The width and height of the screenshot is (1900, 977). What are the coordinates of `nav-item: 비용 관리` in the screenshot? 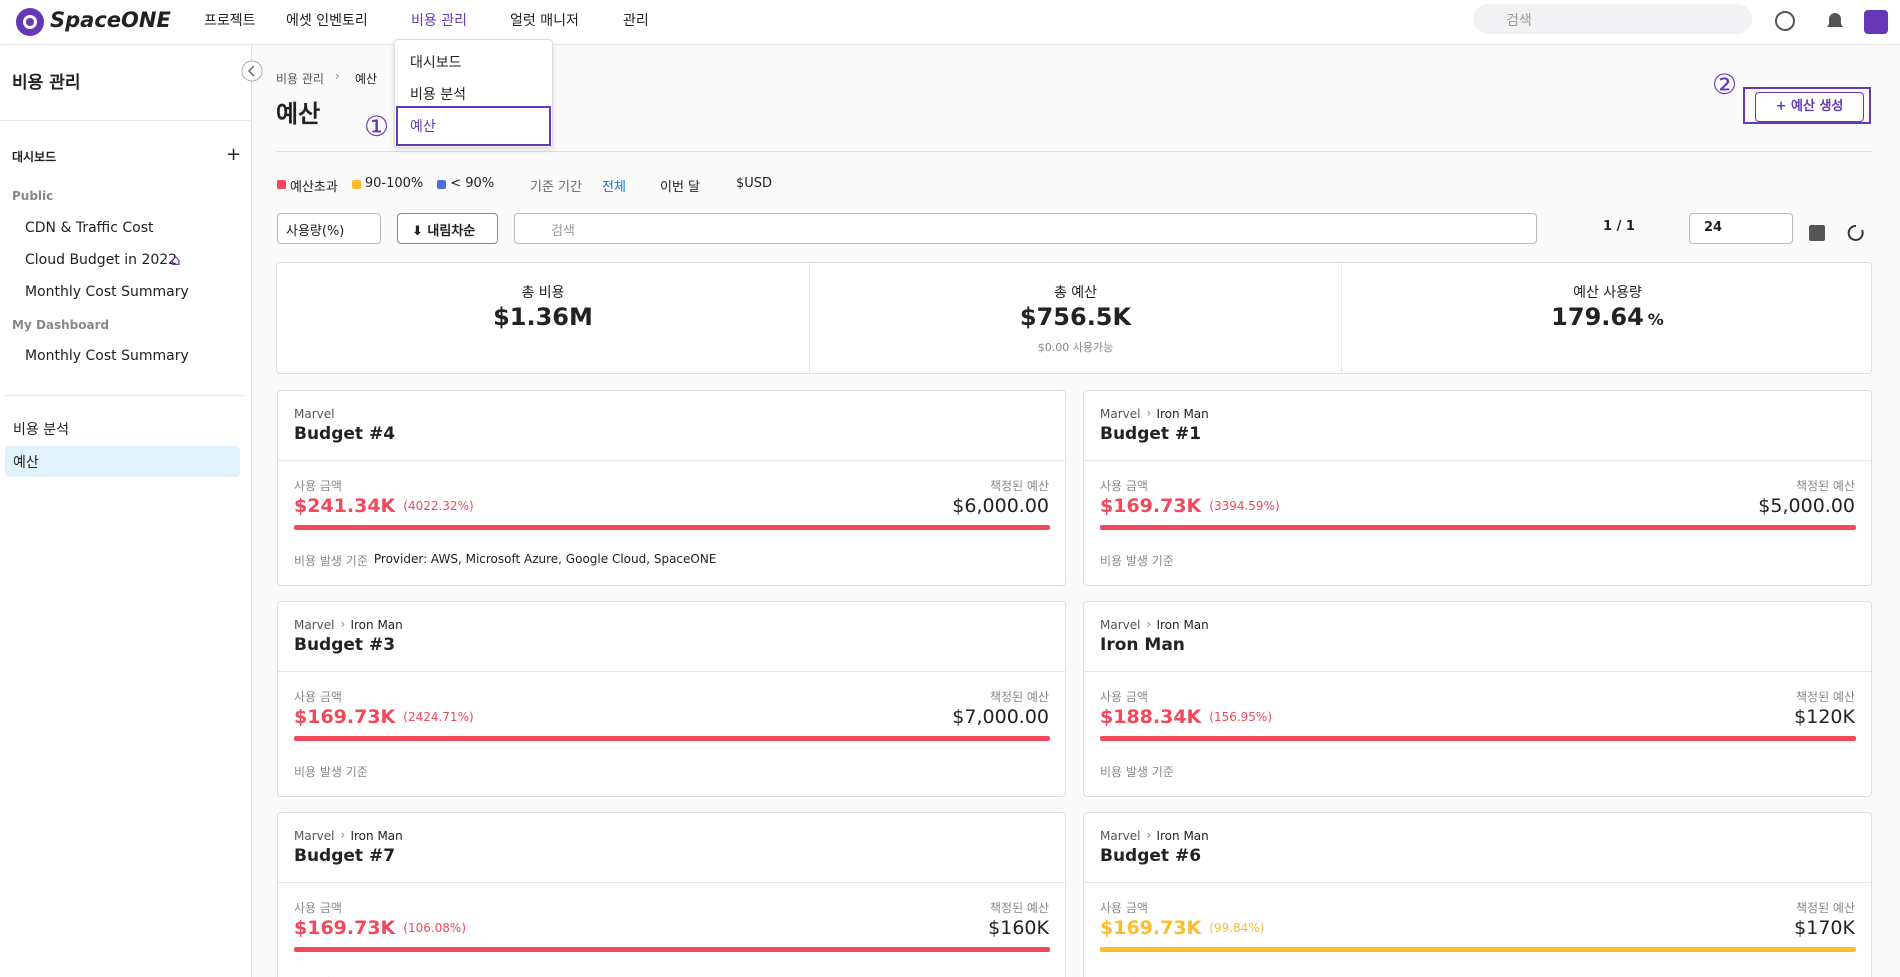 It's located at (439, 21).